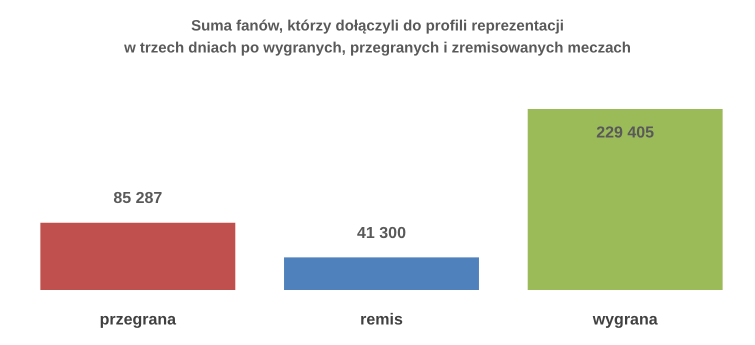 Image resolution: width=755 pixels, height=345 pixels. Describe the element at coordinates (137, 199) in the screenshot. I see `data-label: 85 287` at that location.